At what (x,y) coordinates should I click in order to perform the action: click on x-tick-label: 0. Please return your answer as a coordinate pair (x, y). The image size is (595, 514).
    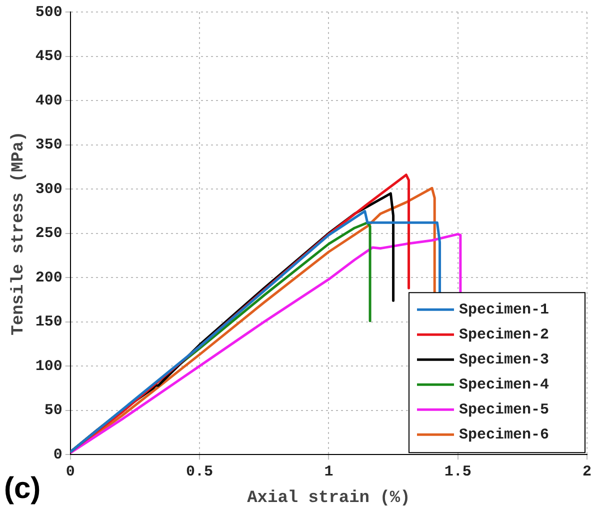
    Looking at the image, I should click on (70, 471).